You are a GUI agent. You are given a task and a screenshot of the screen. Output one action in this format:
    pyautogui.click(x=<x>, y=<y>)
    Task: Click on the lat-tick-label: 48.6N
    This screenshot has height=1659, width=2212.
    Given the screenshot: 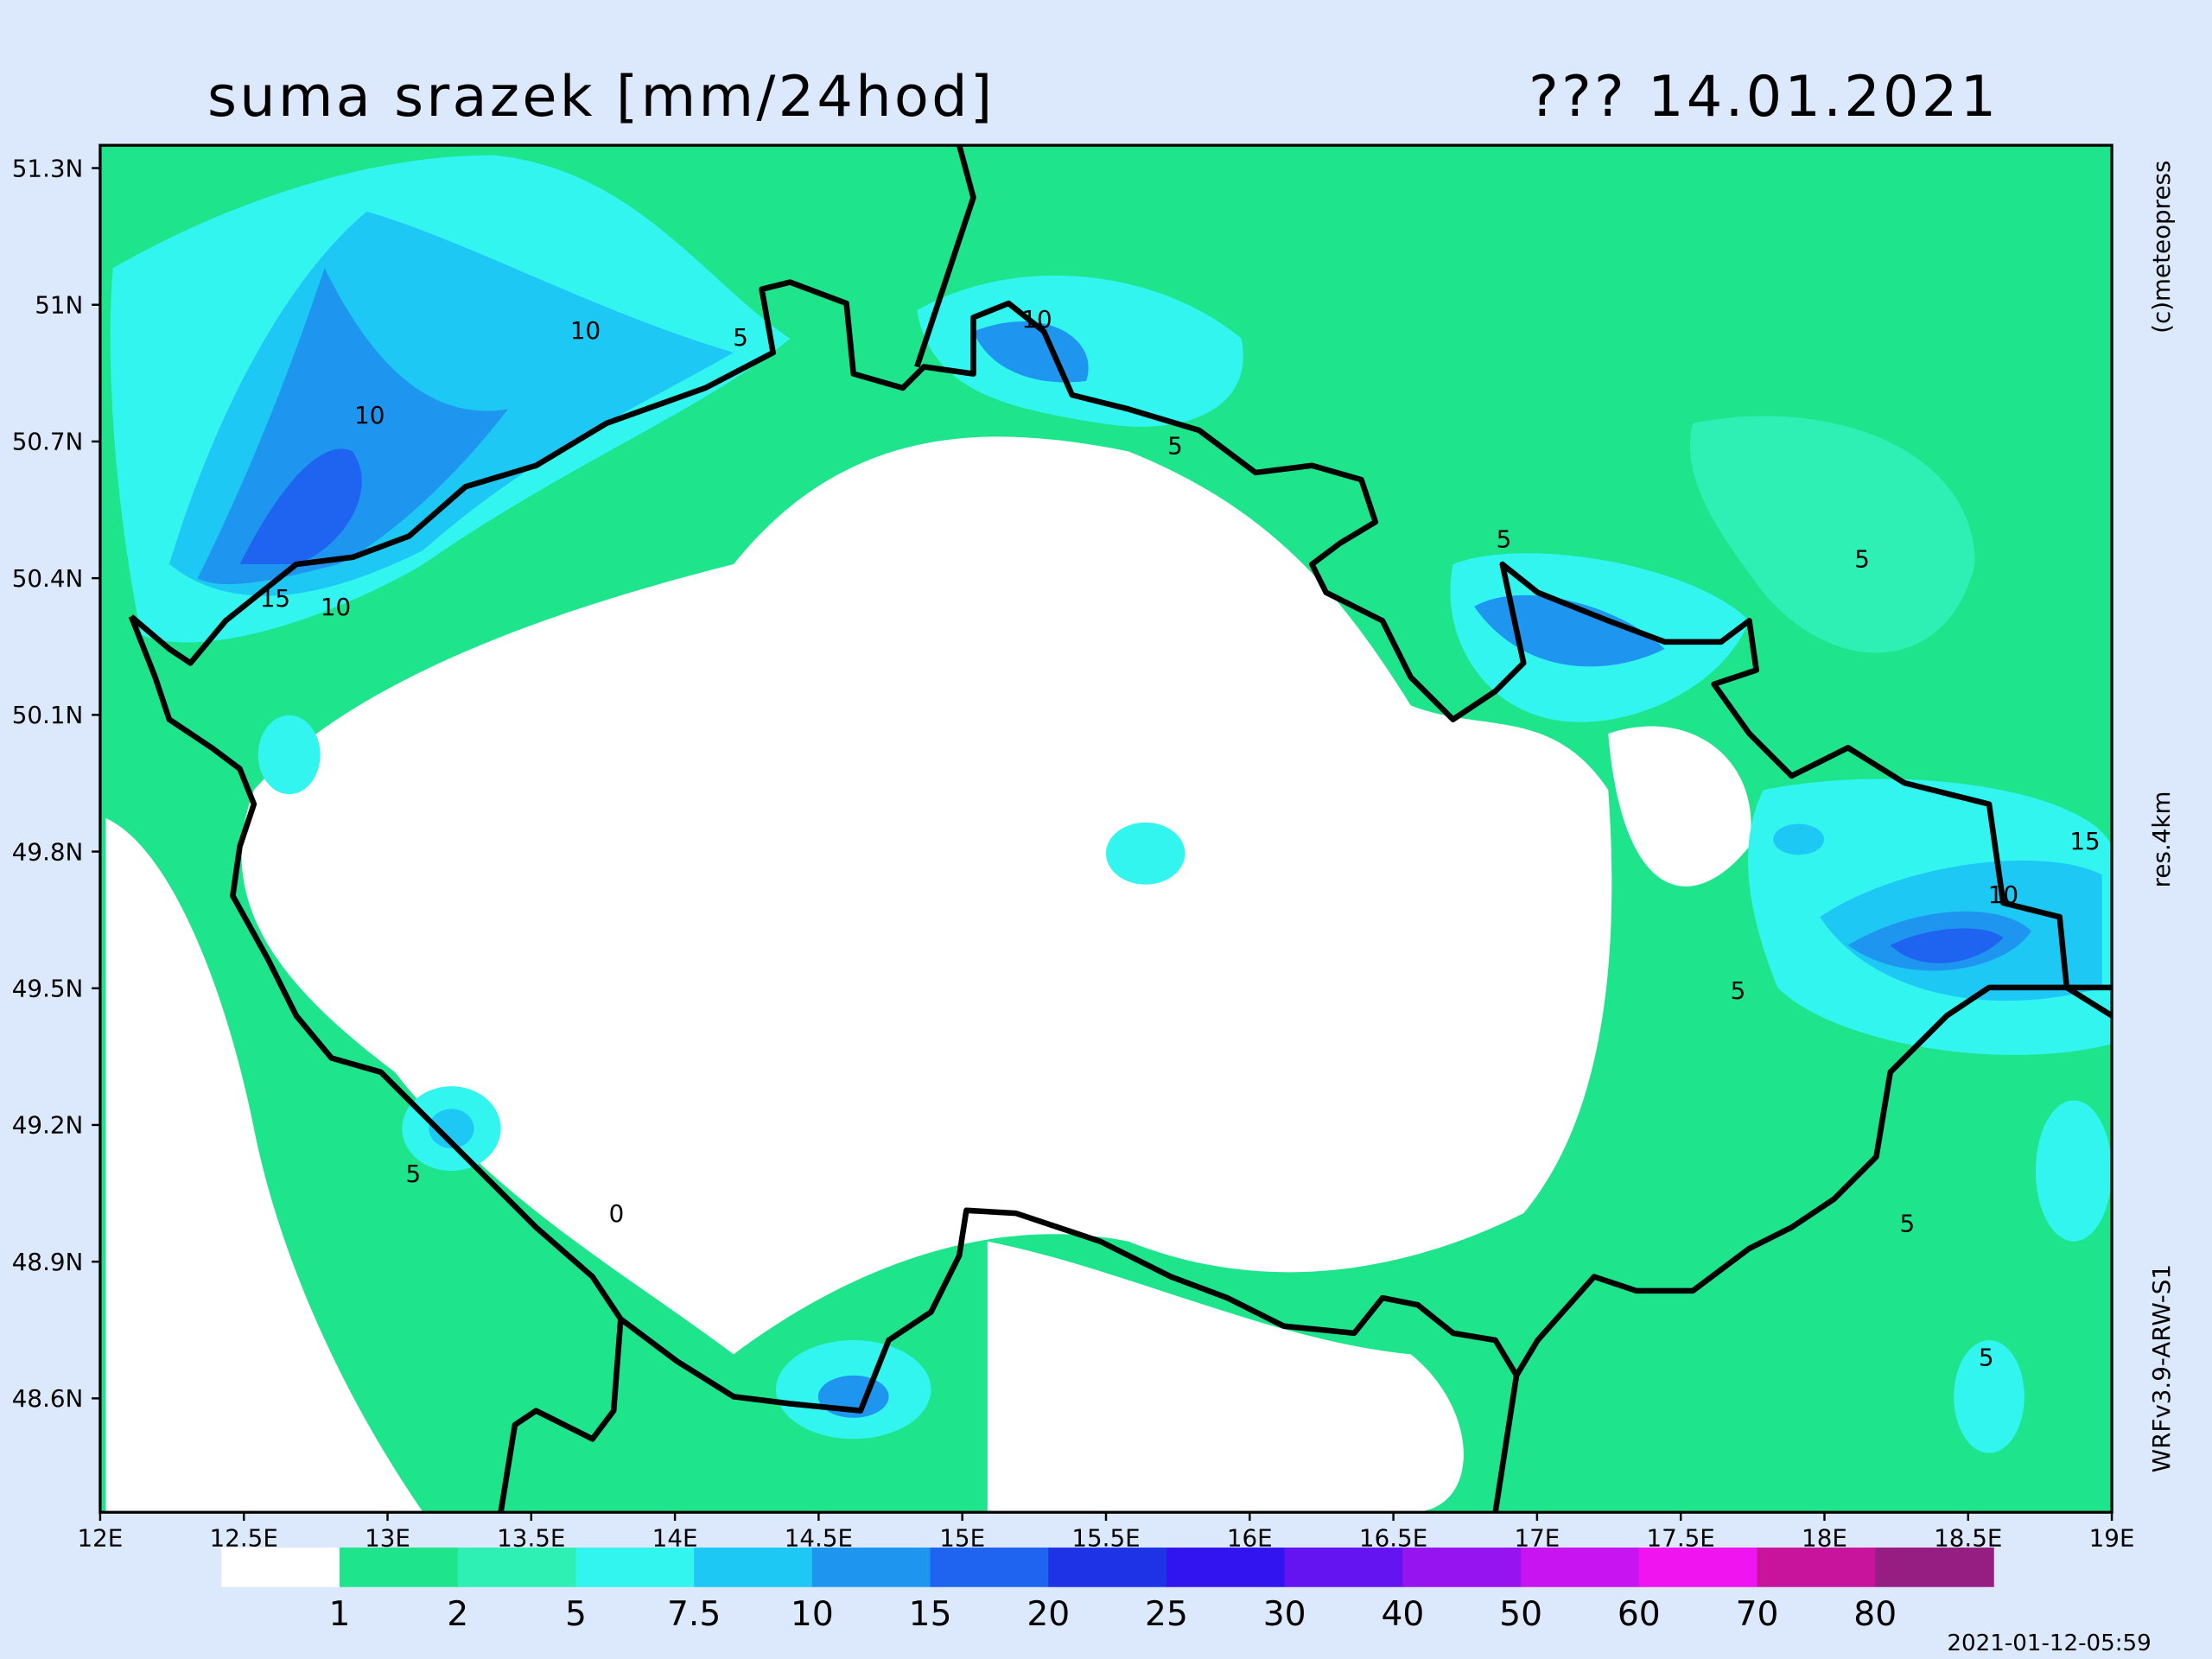 What is the action you would take?
    pyautogui.click(x=48, y=1398)
    